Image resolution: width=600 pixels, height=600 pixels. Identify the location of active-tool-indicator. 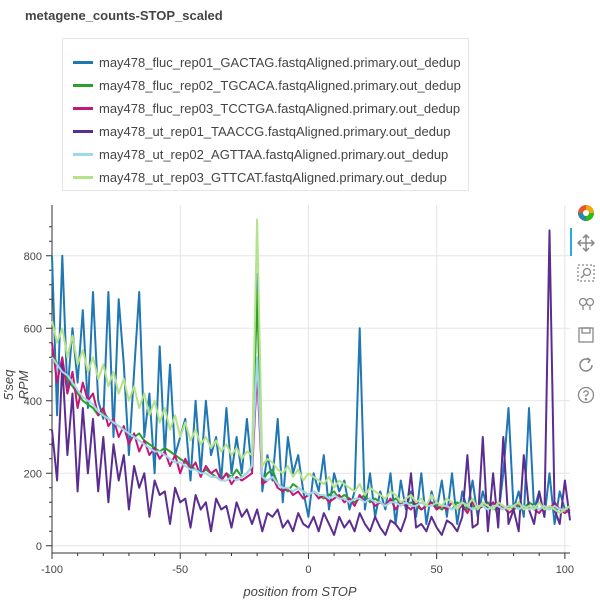
(571, 242).